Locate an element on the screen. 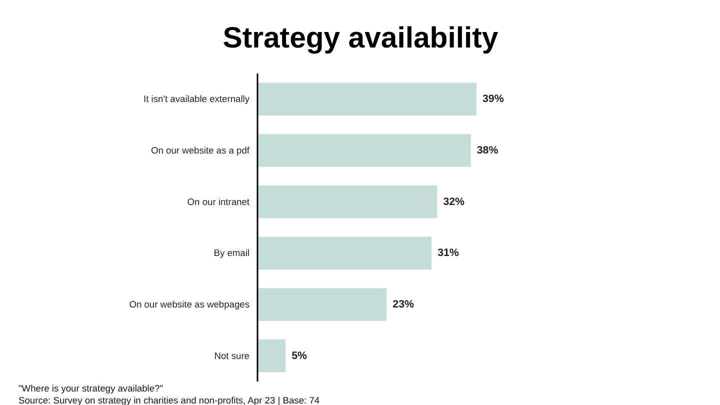 Image resolution: width=720 pixels, height=405 pixels. y-tick-label: On our website as webpages is located at coordinates (189, 305).